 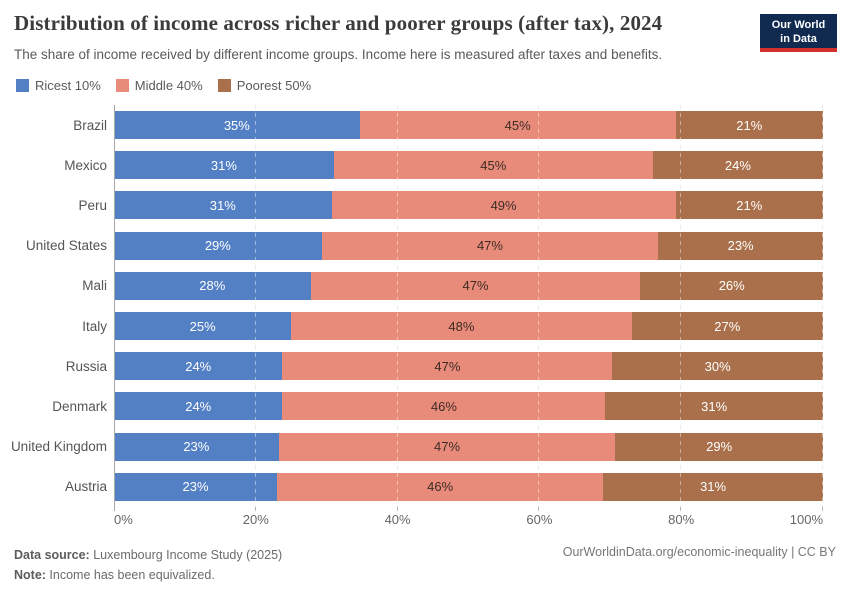 What do you see at coordinates (85, 487) in the screenshot?
I see `country-label: Austria` at bounding box center [85, 487].